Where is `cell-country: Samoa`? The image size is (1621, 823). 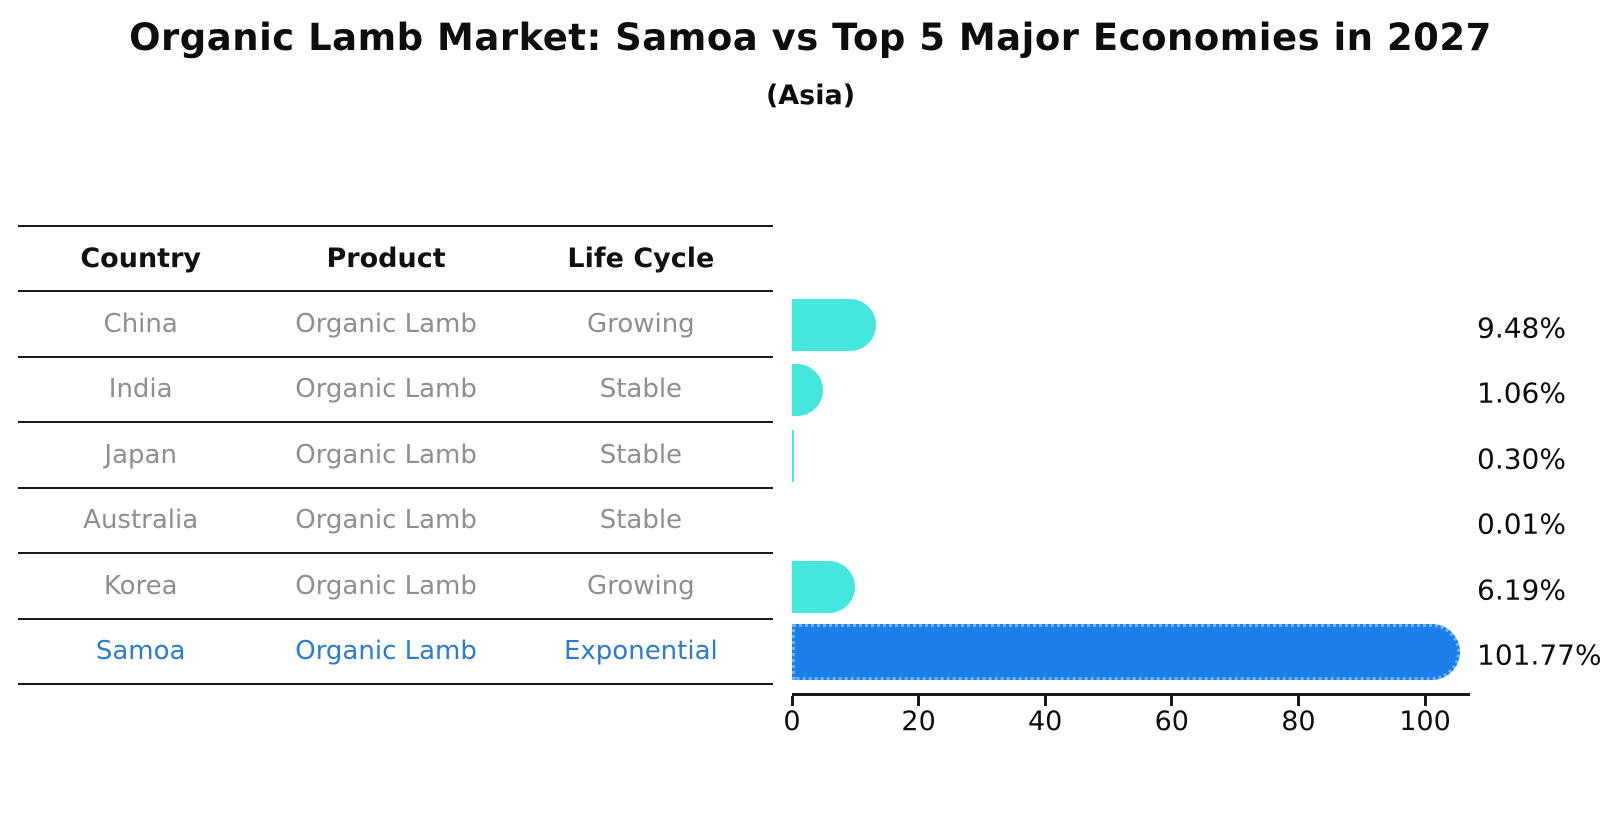 cell-country: Samoa is located at coordinates (140, 651).